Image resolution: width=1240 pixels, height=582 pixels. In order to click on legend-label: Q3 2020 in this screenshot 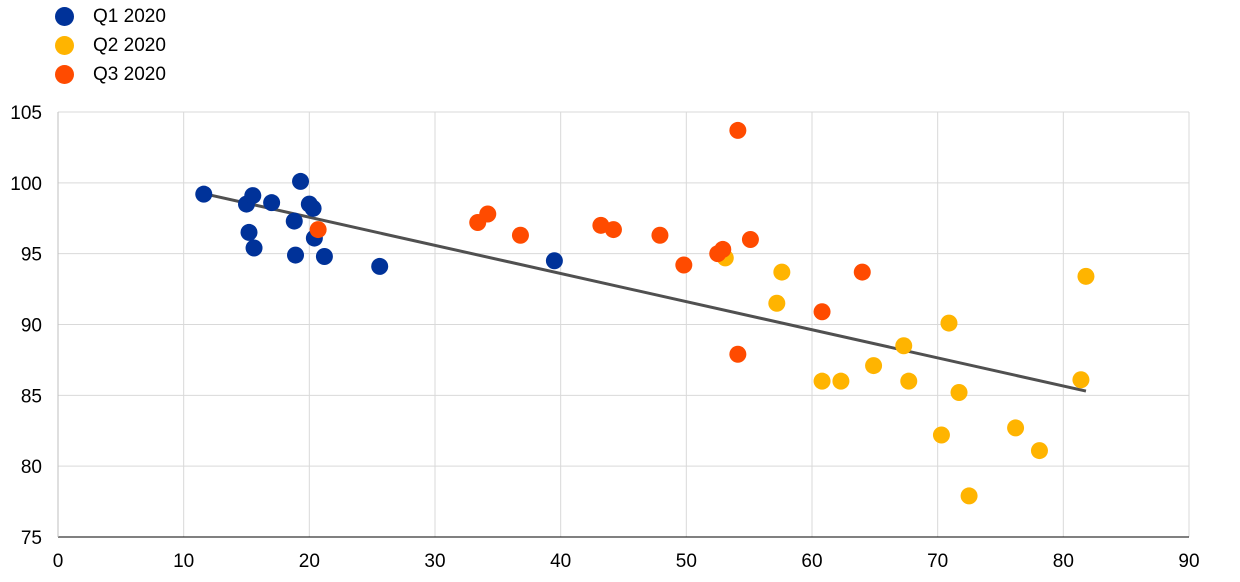, I will do `click(129, 74)`.